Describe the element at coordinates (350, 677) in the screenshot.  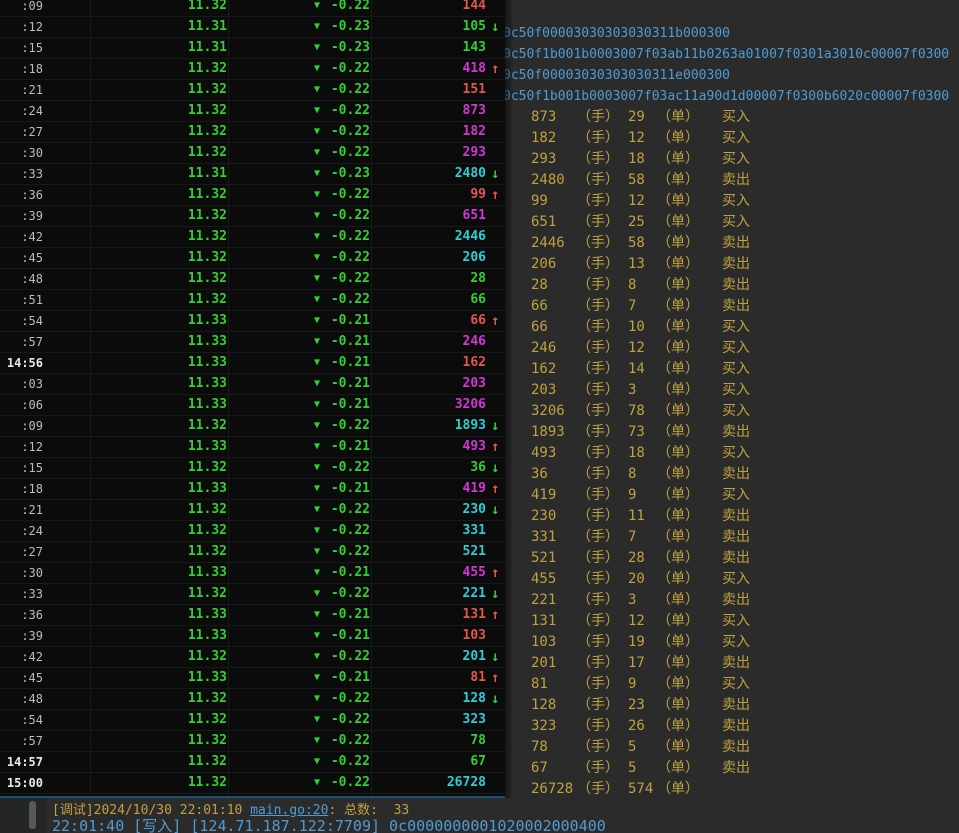
I see `trade-change: -0.21` at that location.